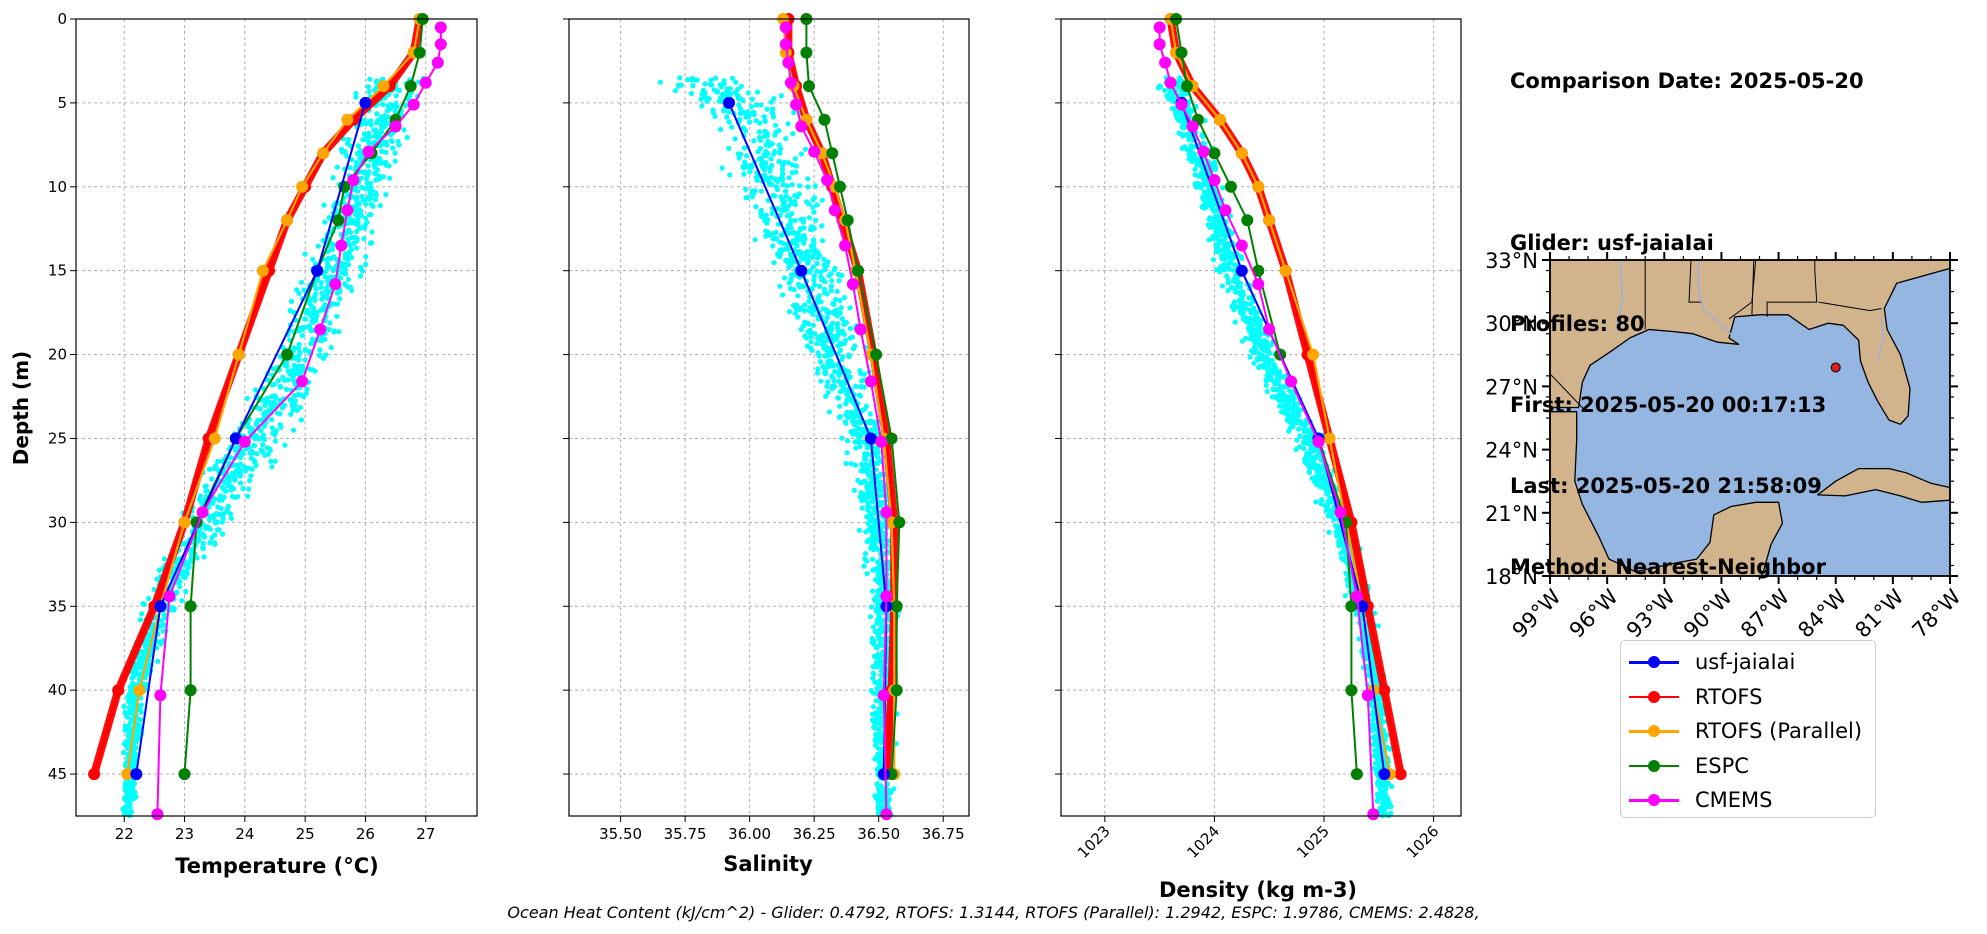 This screenshot has width=1987, height=934. What do you see at coordinates (184, 834) in the screenshot?
I see `x-tick-label: 23` at bounding box center [184, 834].